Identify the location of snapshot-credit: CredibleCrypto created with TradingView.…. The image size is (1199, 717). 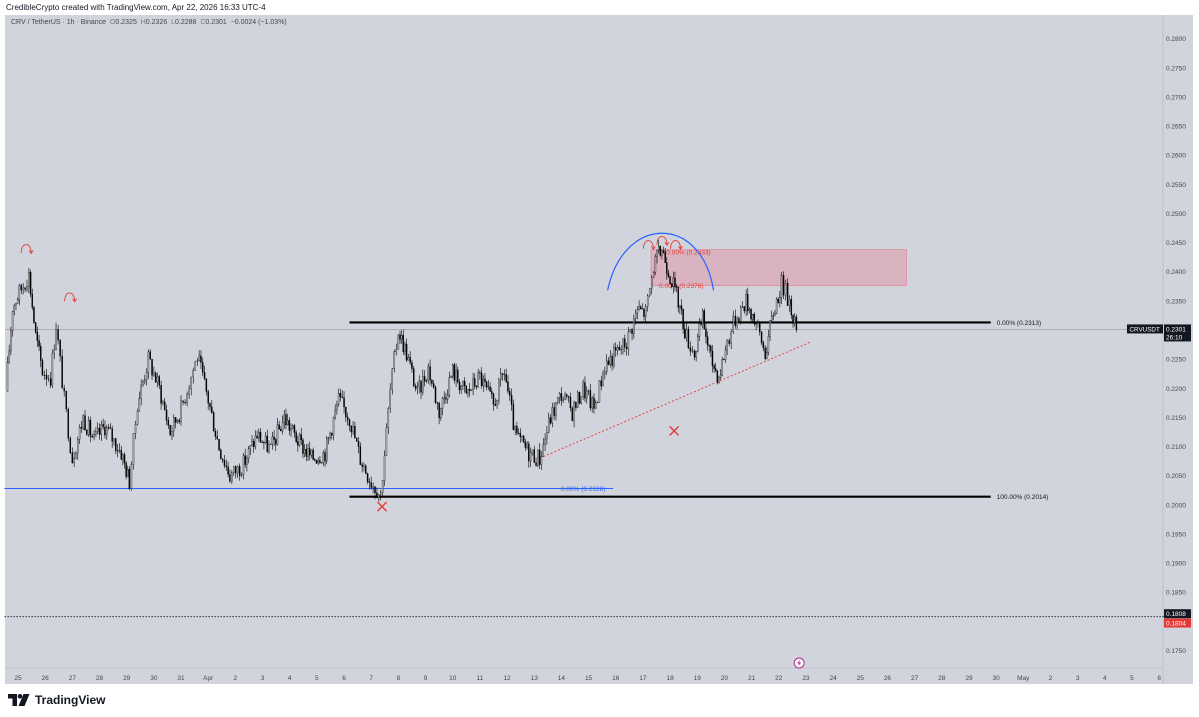
(136, 7).